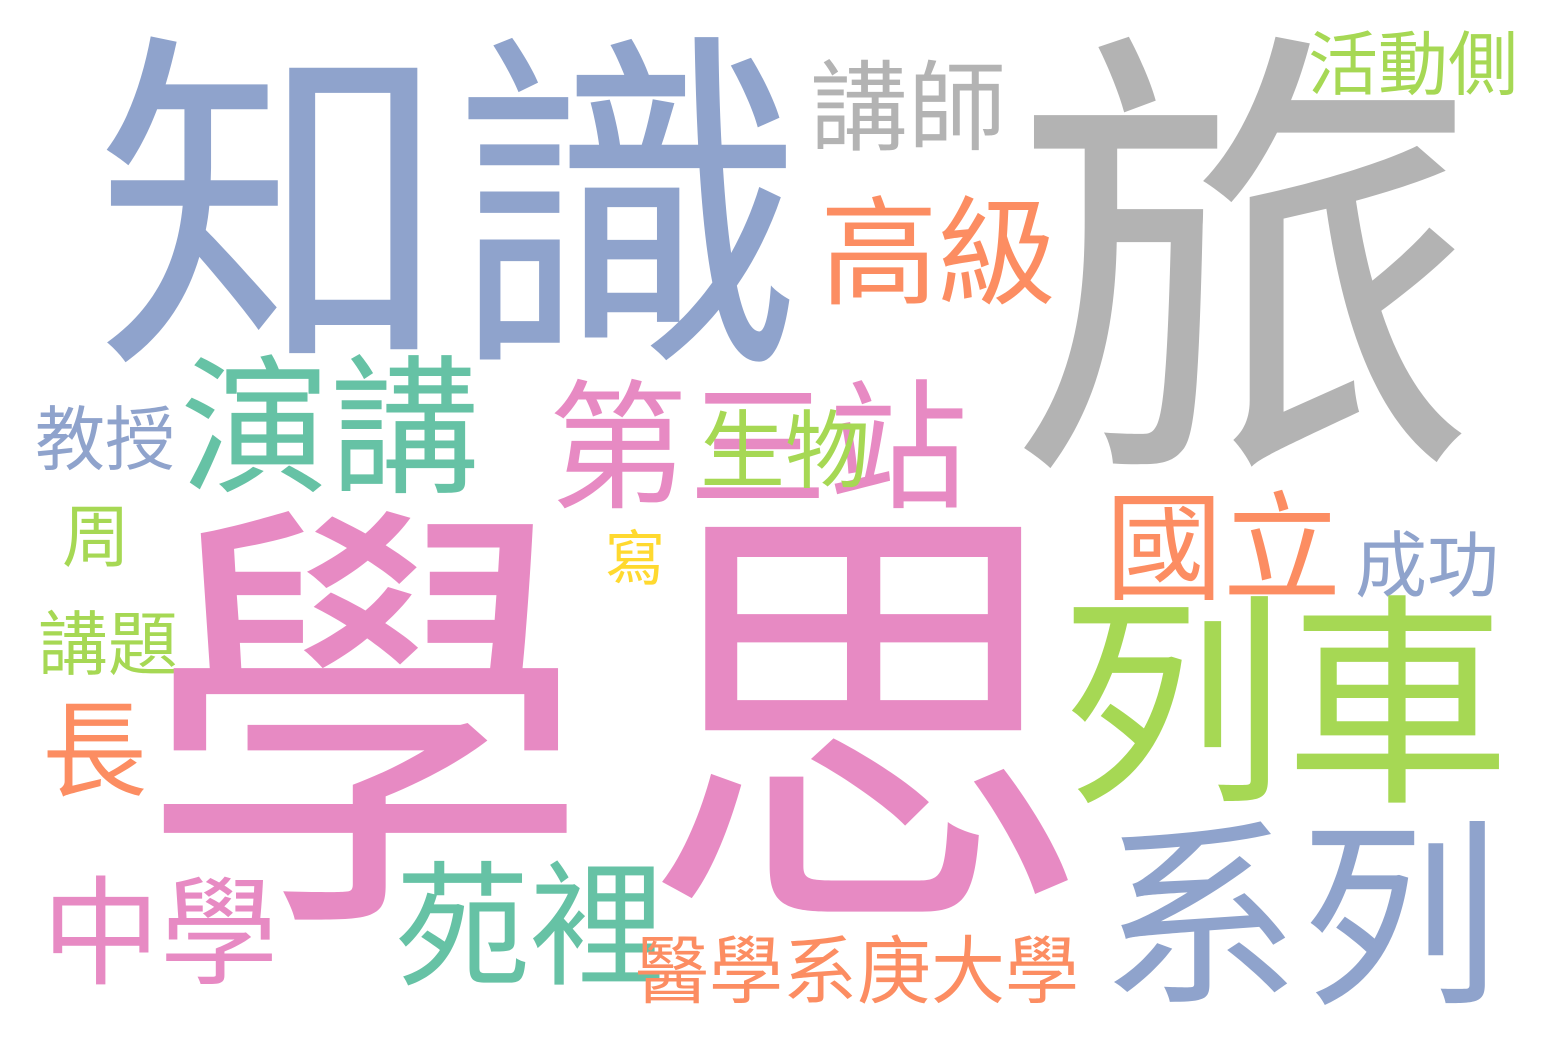 The image size is (1548, 1052). What do you see at coordinates (785, 452) in the screenshot?
I see `word-shengwu: 生物` at bounding box center [785, 452].